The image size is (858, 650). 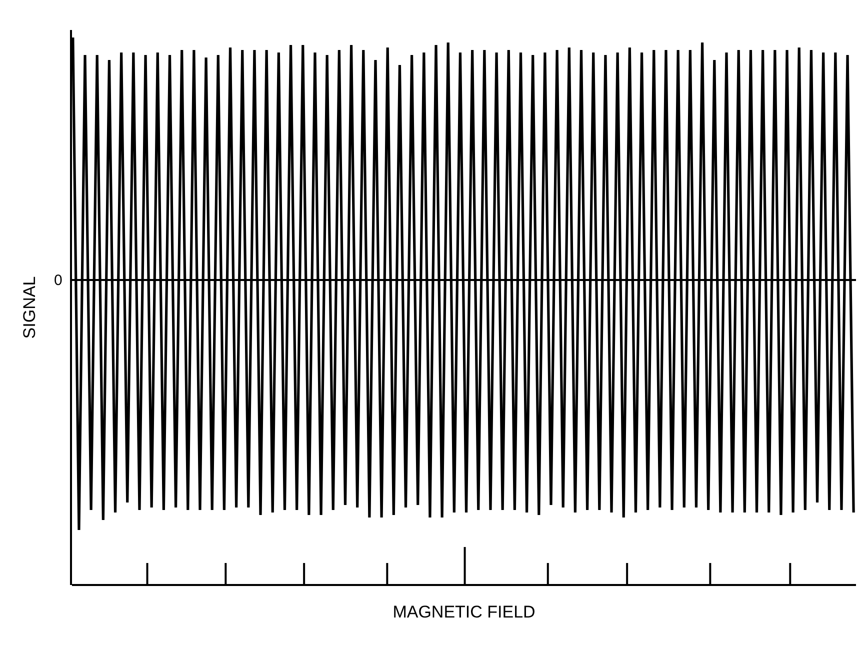 What do you see at coordinates (464, 612) in the screenshot?
I see `x-axis-title: MAGNETIC FIELD` at bounding box center [464, 612].